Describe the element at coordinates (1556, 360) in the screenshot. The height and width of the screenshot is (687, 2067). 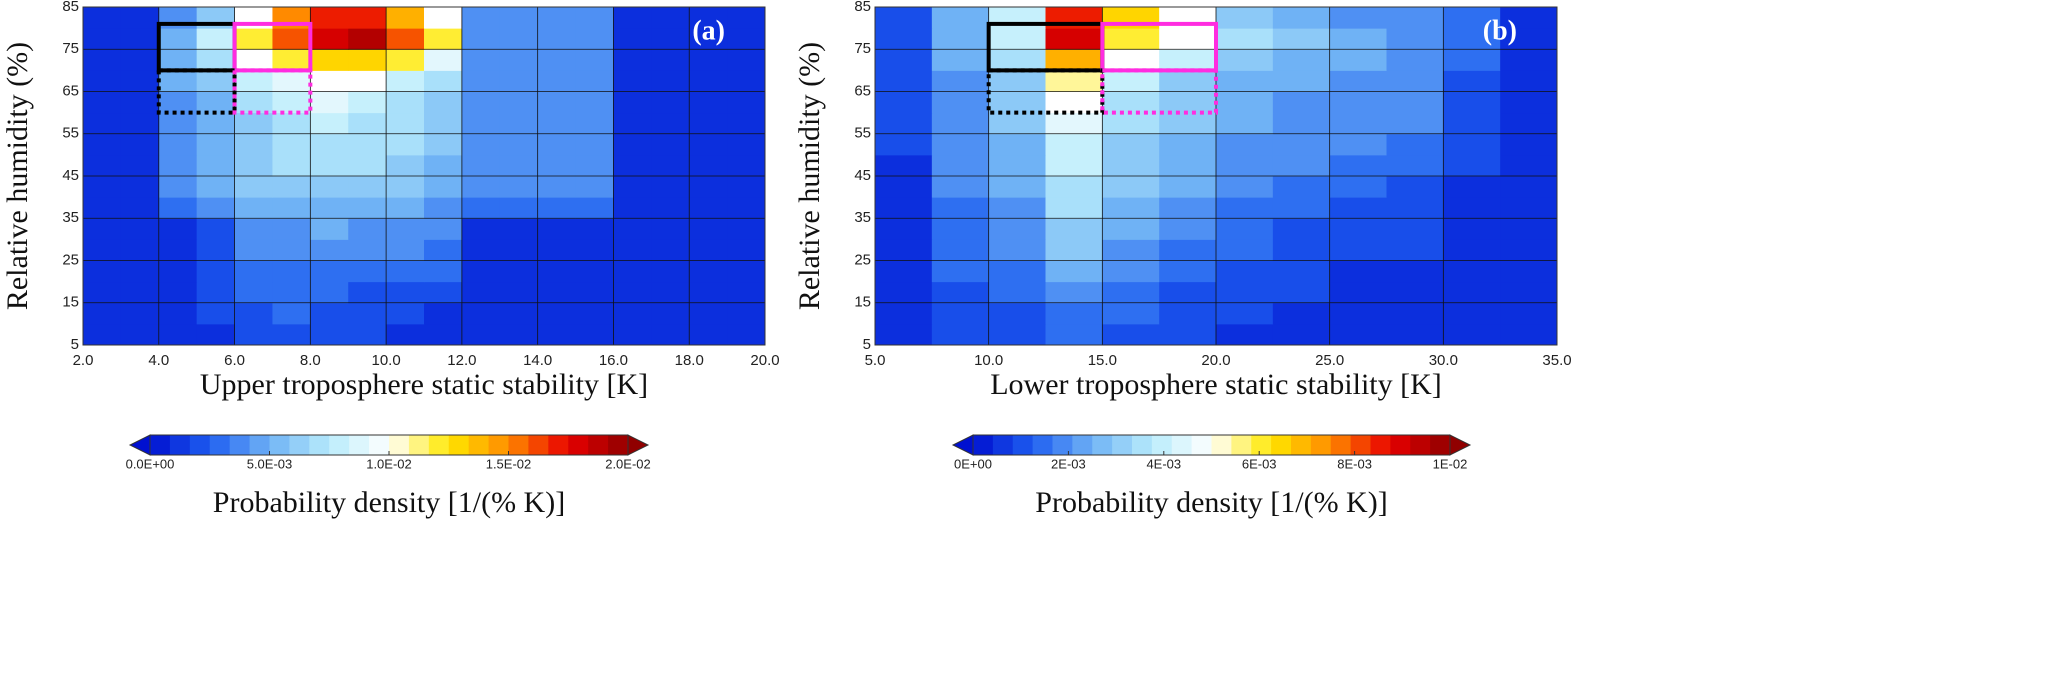
I see `x-tick-label: 35.0` at that location.